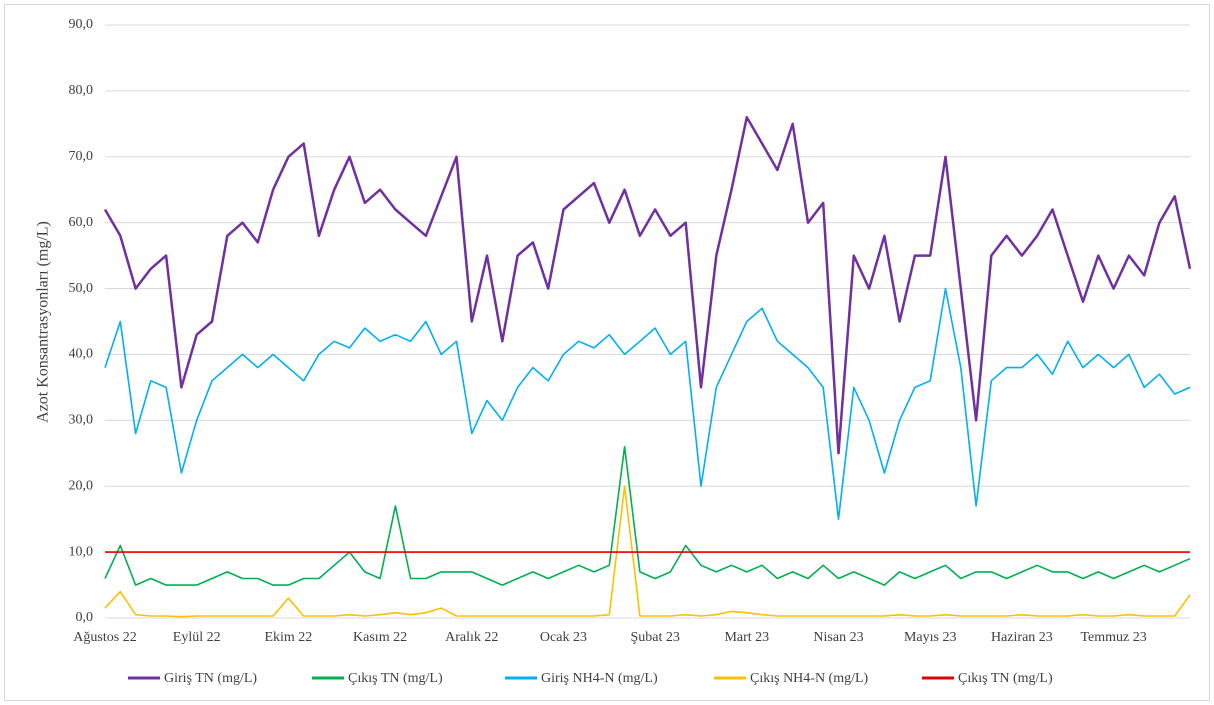 The width and height of the screenshot is (1214, 705). Describe the element at coordinates (81, 485) in the screenshot. I see `y-tick-label: 20,0` at that location.